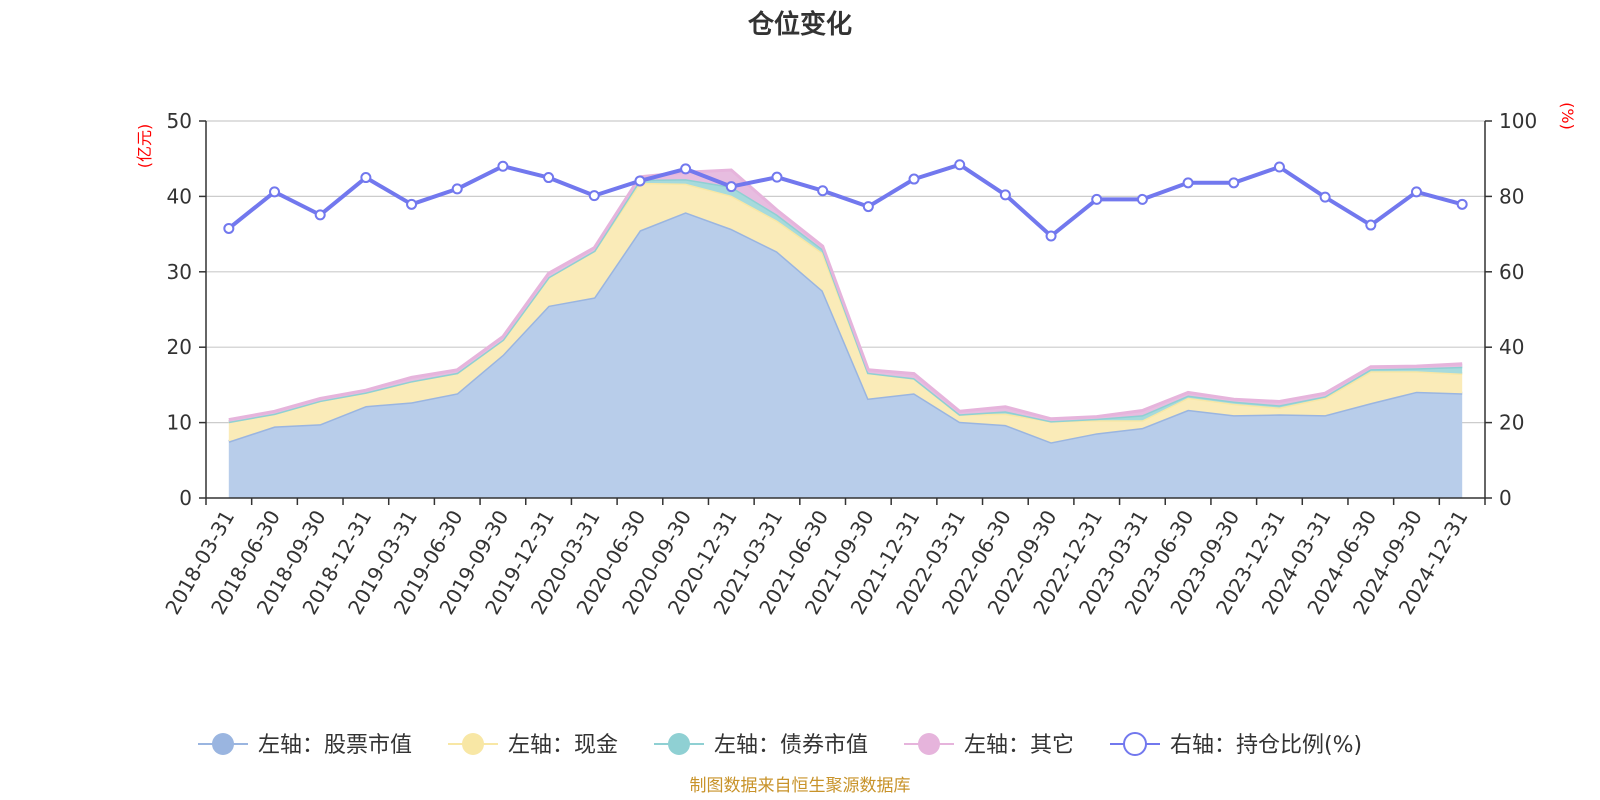 This screenshot has width=1600, height=800. I want to click on right-tick-label-2: 40, so click(1511, 347).